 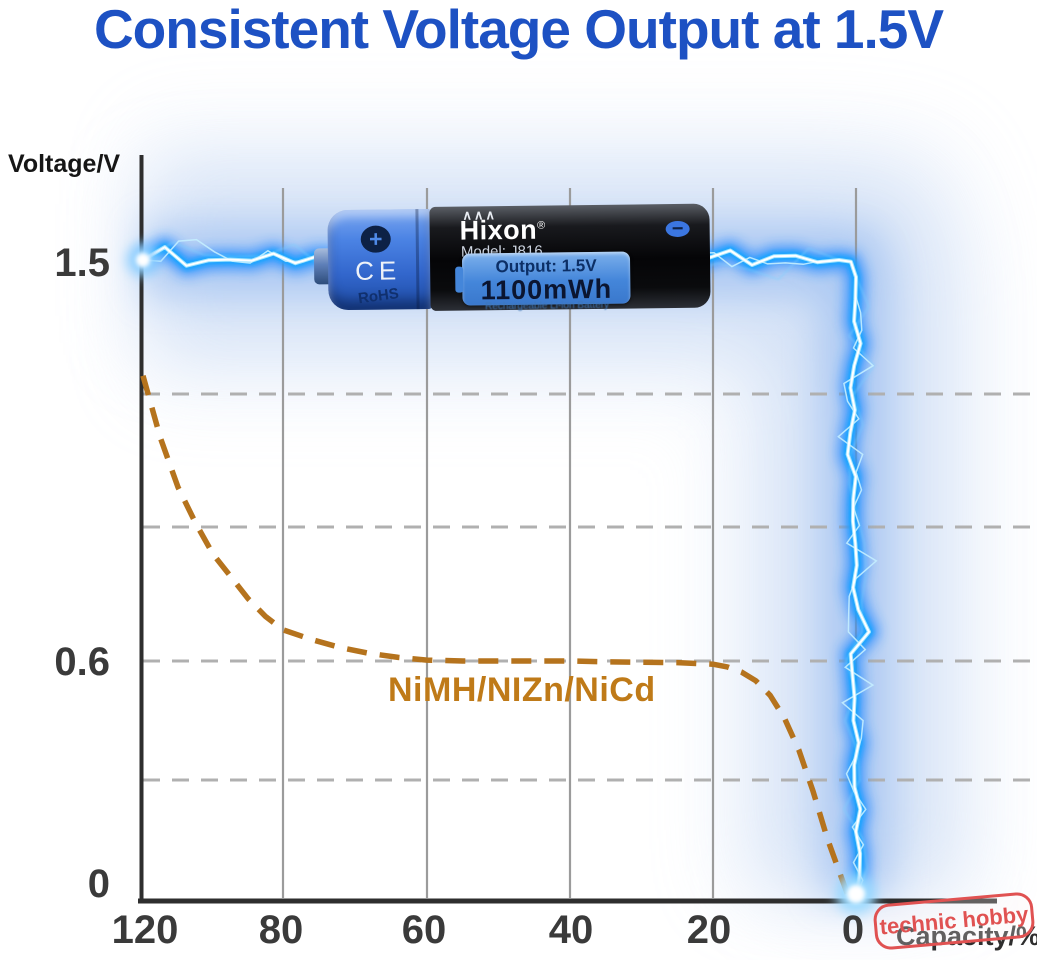 I want to click on brand-text: Hixon, so click(x=498, y=230).